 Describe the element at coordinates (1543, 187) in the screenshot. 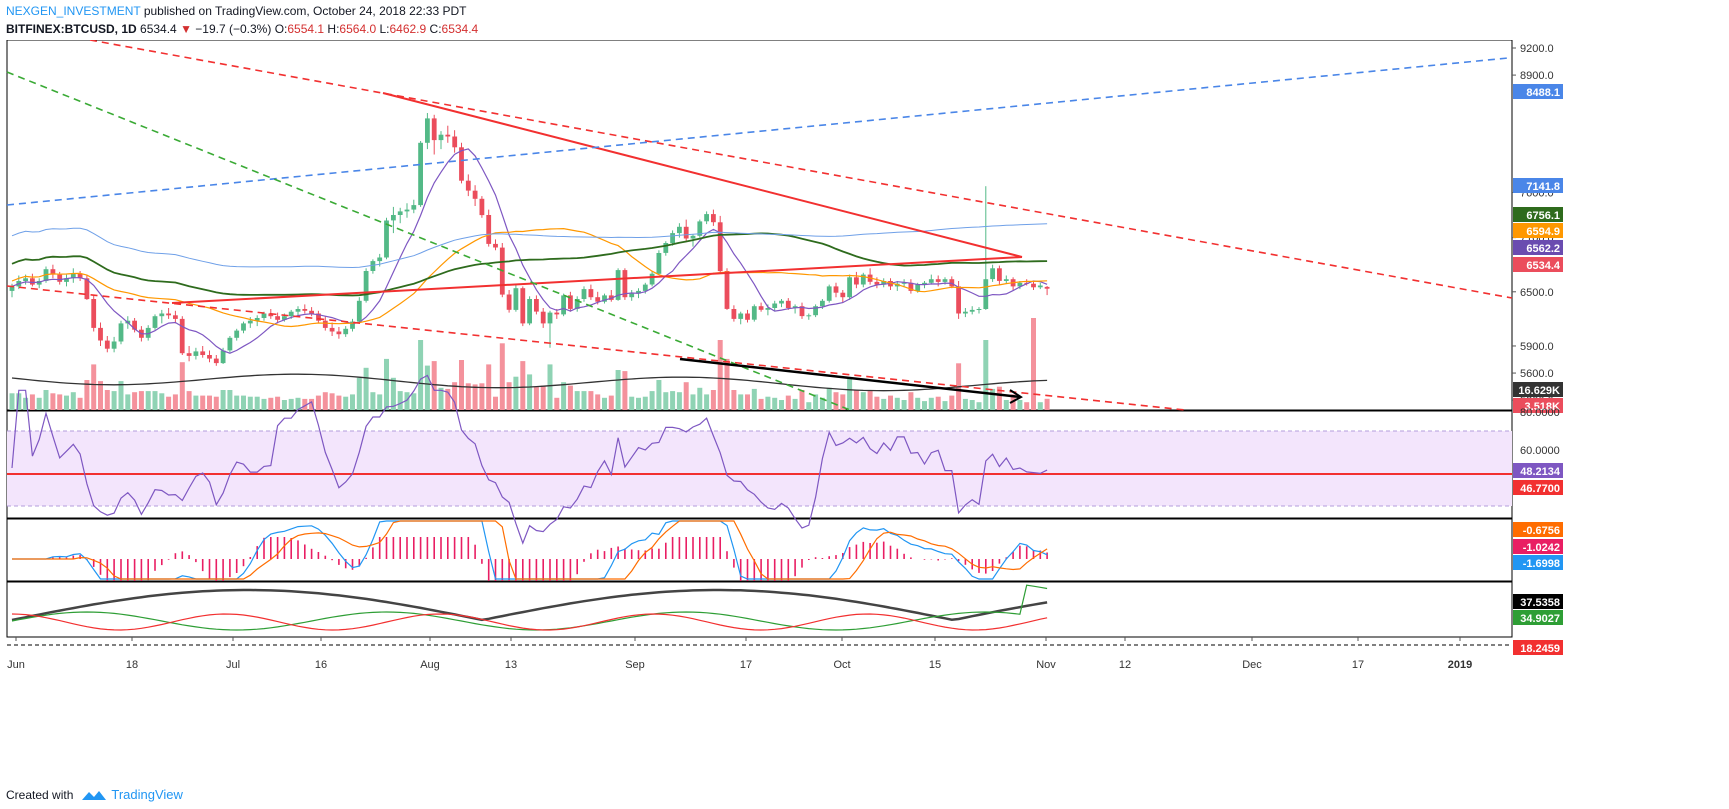

I see `price-label: 7141.8` at that location.